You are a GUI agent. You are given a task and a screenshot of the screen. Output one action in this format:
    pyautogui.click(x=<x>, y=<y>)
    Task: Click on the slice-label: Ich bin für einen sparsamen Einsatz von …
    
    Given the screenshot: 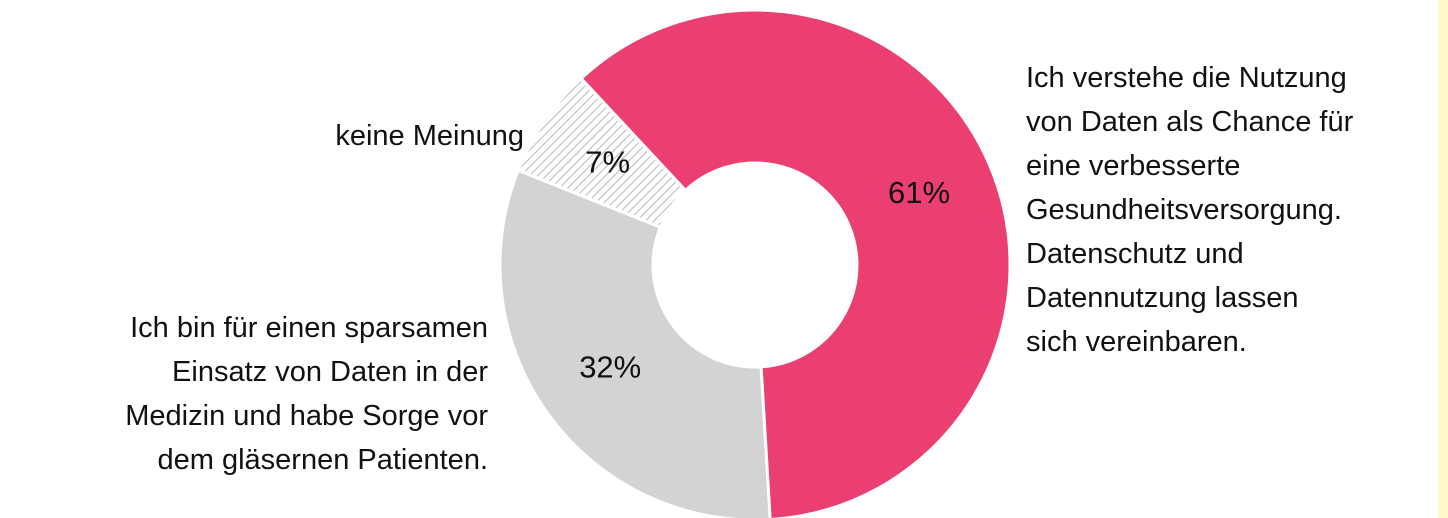 What is the action you would take?
    pyautogui.click(x=306, y=394)
    